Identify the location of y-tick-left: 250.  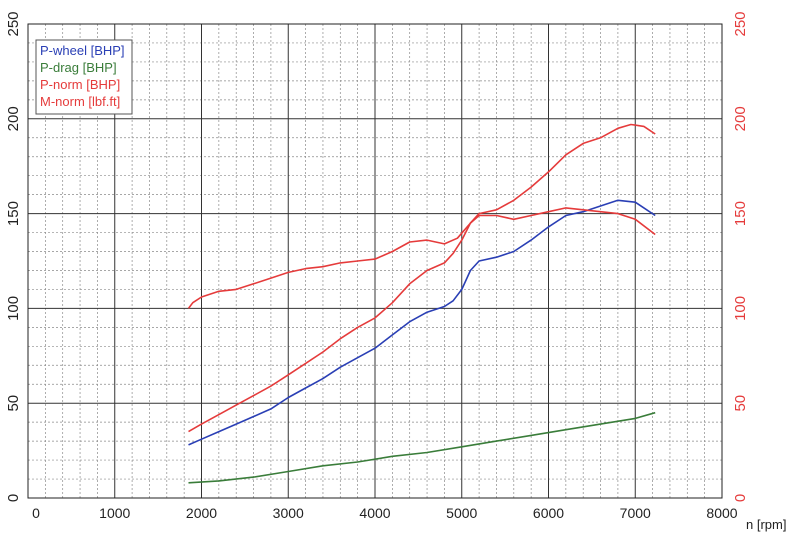
(13, 23).